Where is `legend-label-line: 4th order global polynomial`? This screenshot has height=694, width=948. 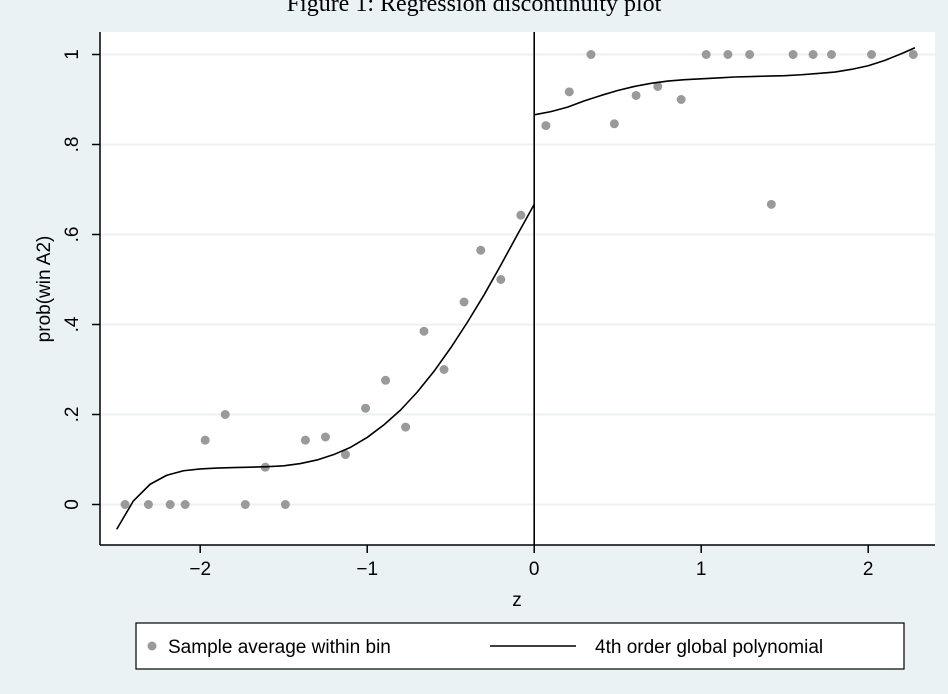 legend-label-line: 4th order global polynomial is located at coordinates (709, 647).